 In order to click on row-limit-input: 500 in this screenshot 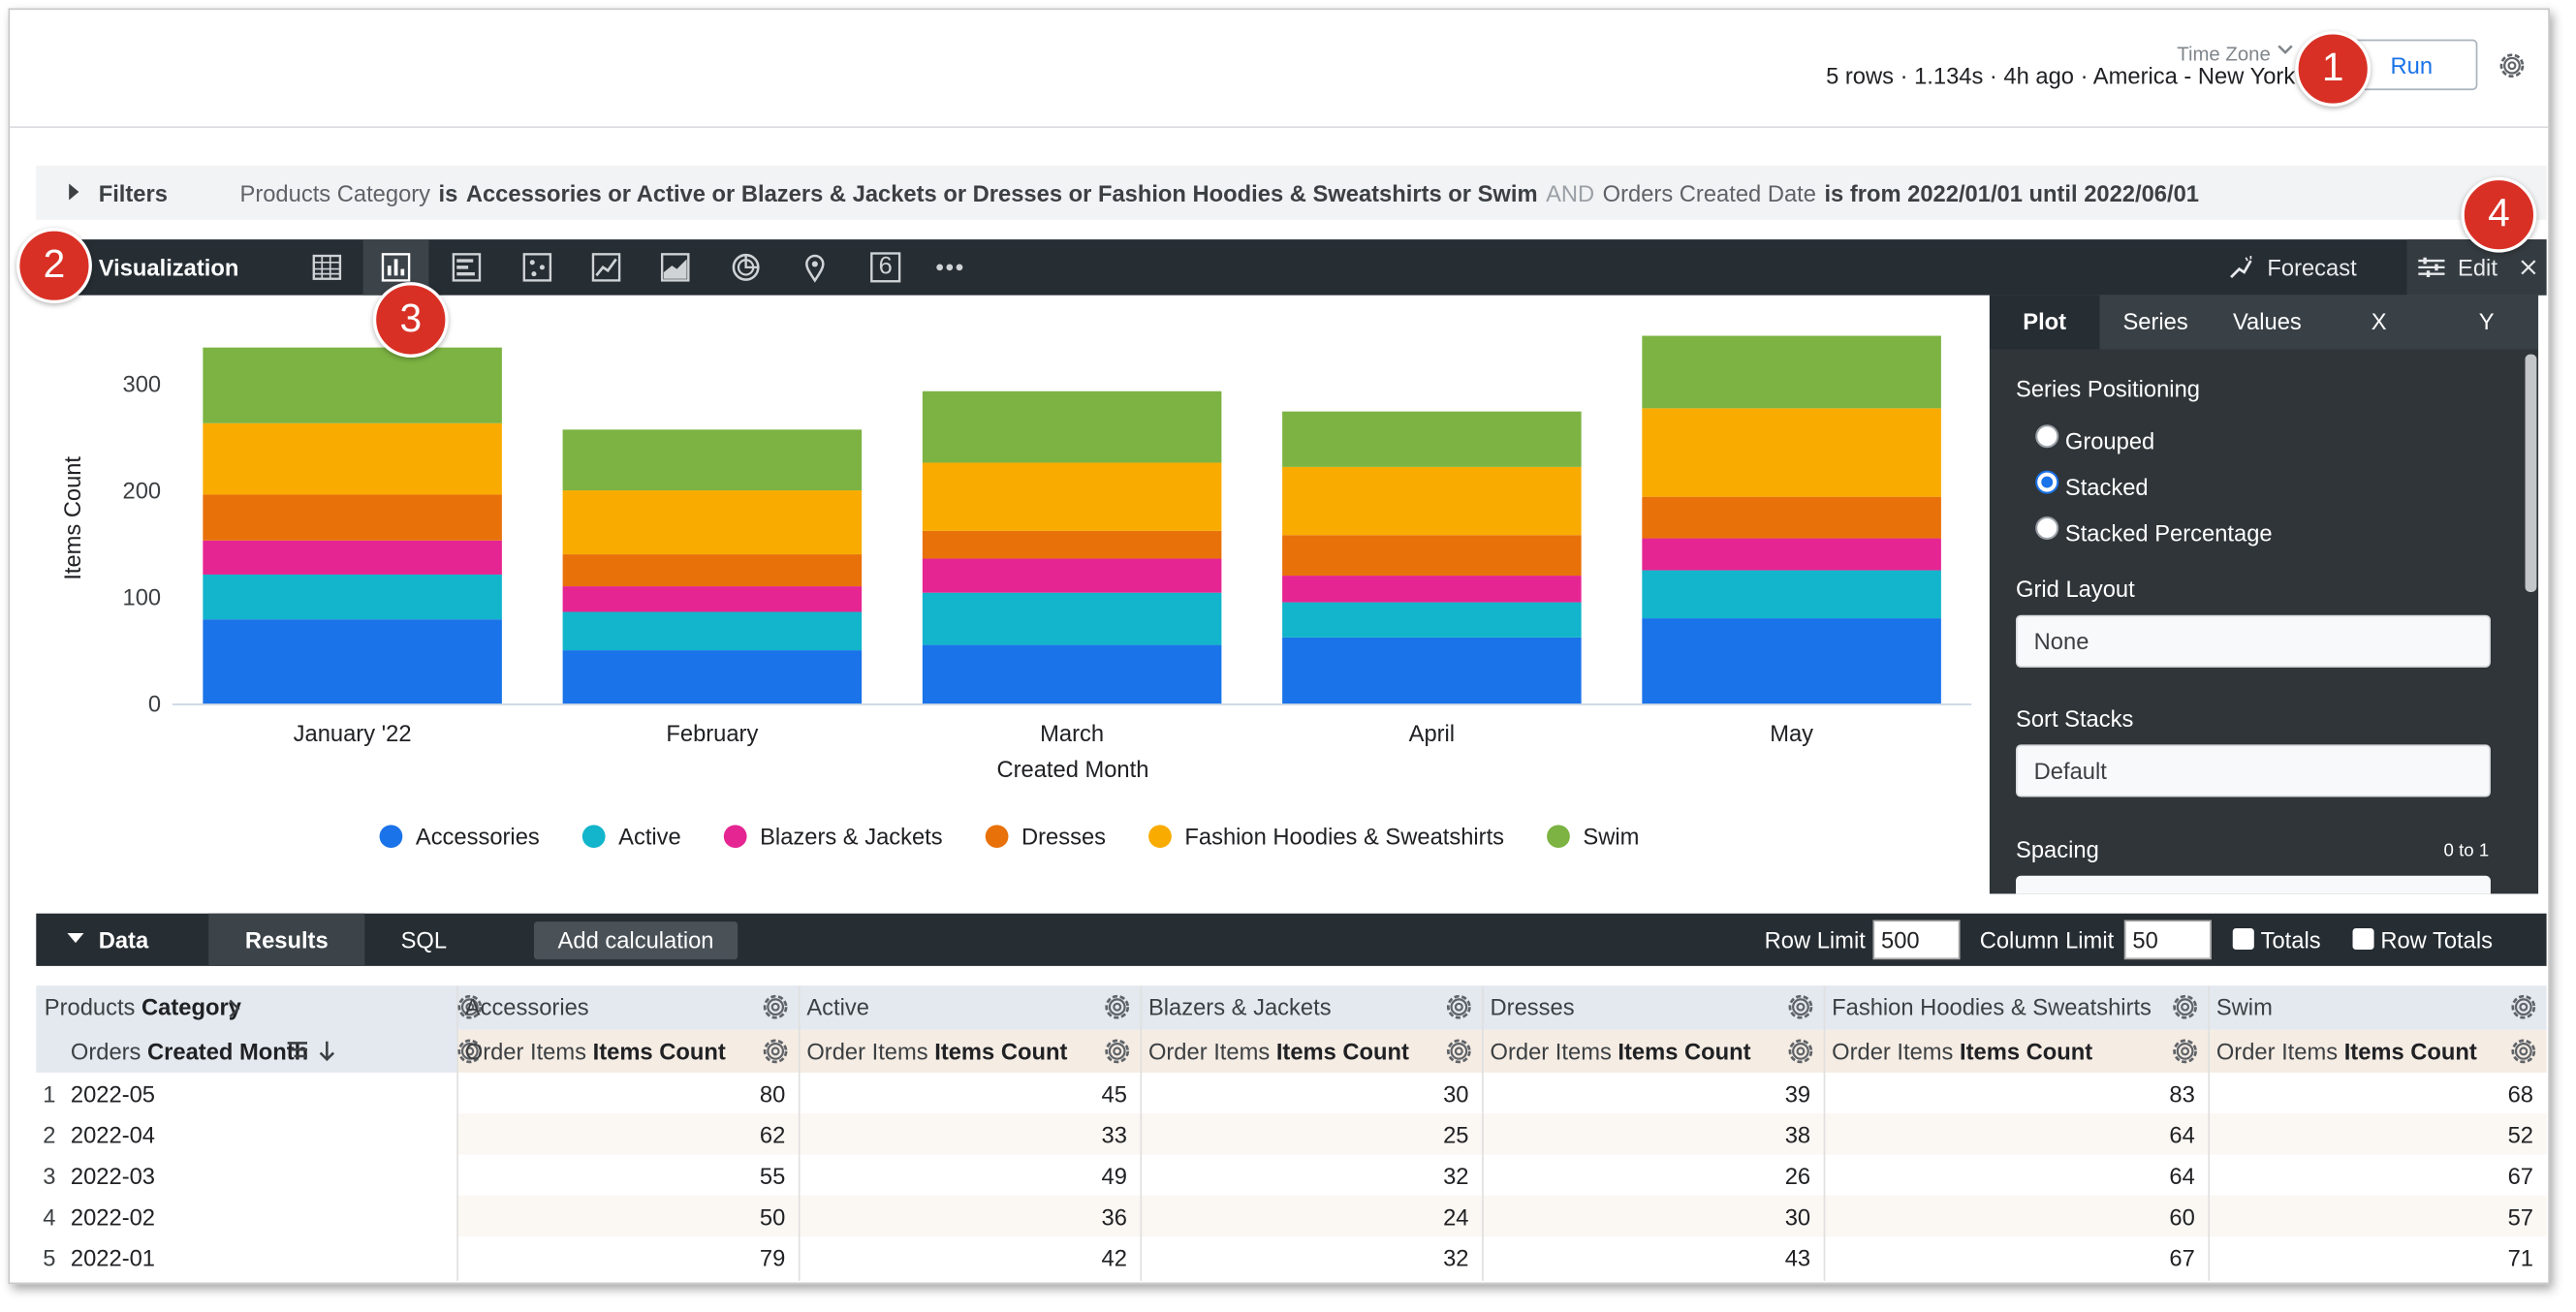, I will do `click(1916, 940)`.